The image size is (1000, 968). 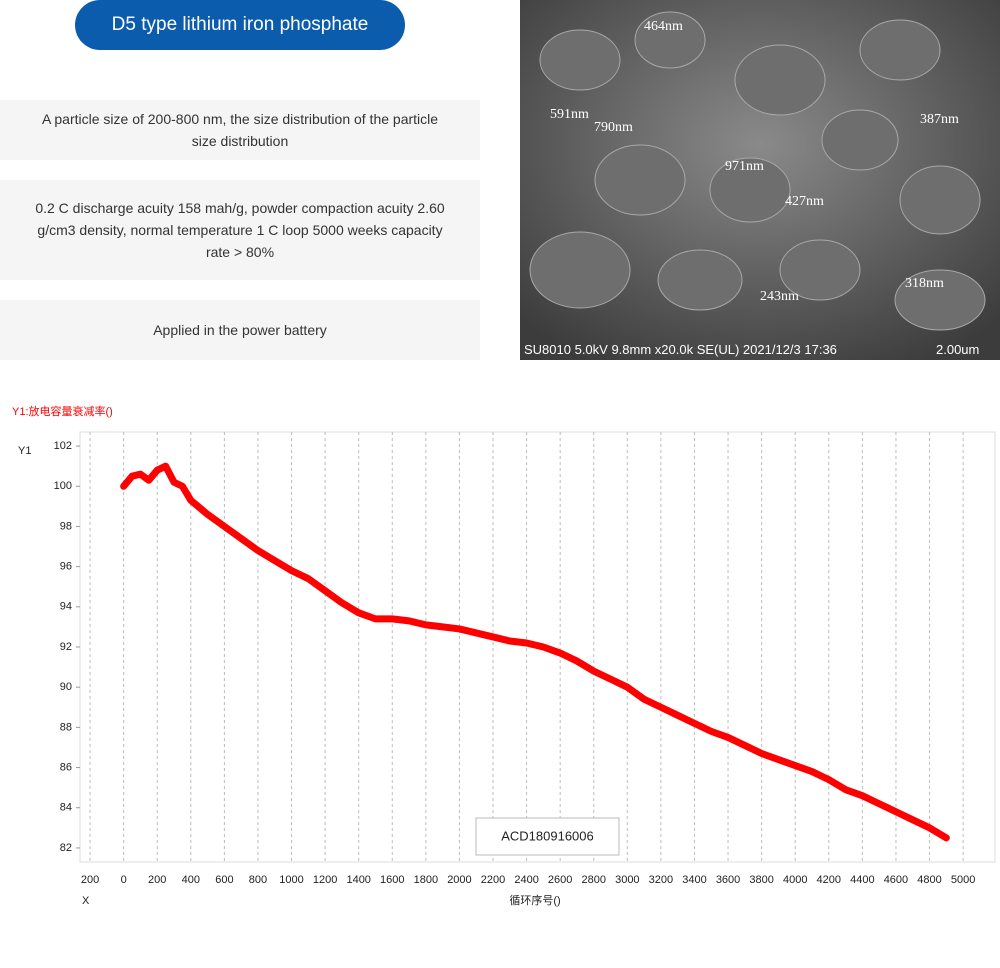 I want to click on y-tick-label: 92, so click(x=66, y=647).